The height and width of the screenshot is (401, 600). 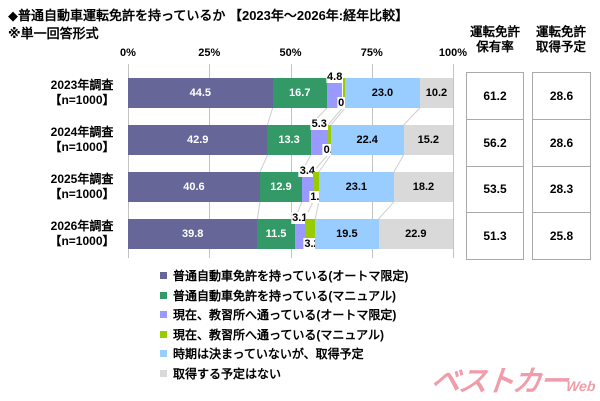 What do you see at coordinates (291, 276) in the screenshot?
I see `legend-label: 普通自動車免許を持っている(オートマ限定)` at bounding box center [291, 276].